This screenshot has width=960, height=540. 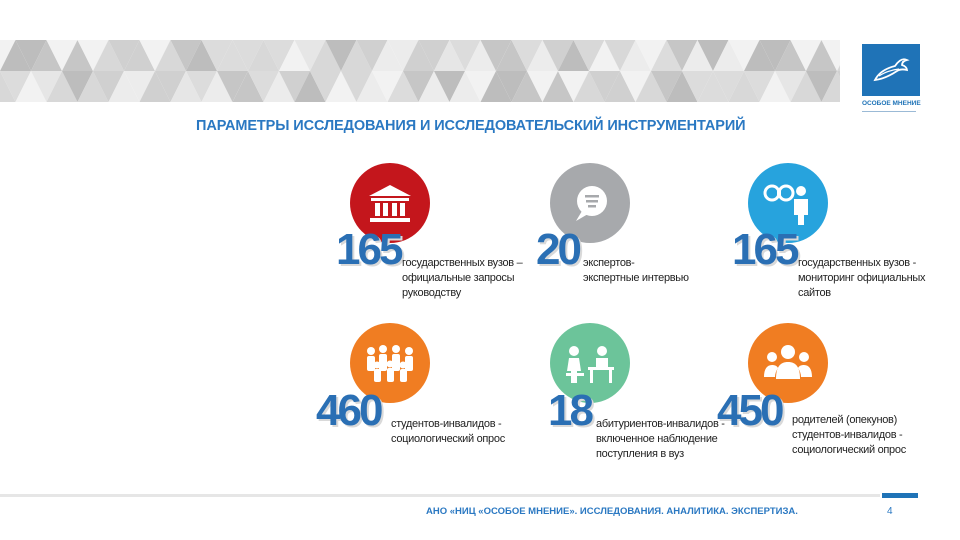 I want to click on stat-6-line: родителей (опекунов), so click(x=844, y=420).